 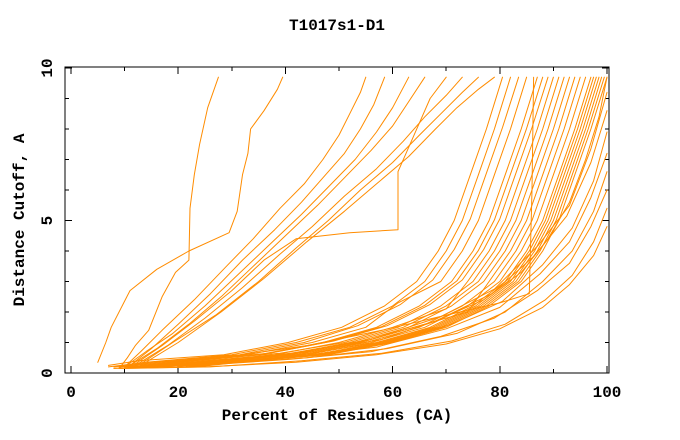 I want to click on x-tick-label: 80, so click(x=499, y=393).